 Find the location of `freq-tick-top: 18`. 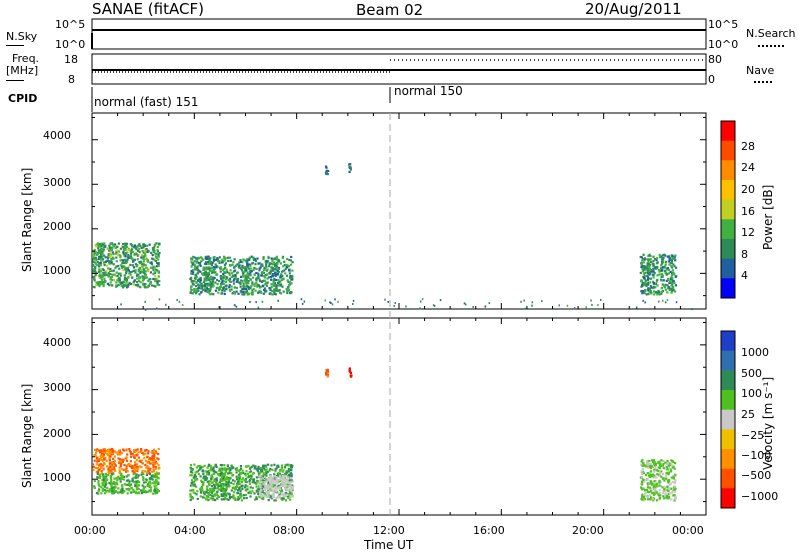

freq-tick-top: 18 is located at coordinates (71, 59).